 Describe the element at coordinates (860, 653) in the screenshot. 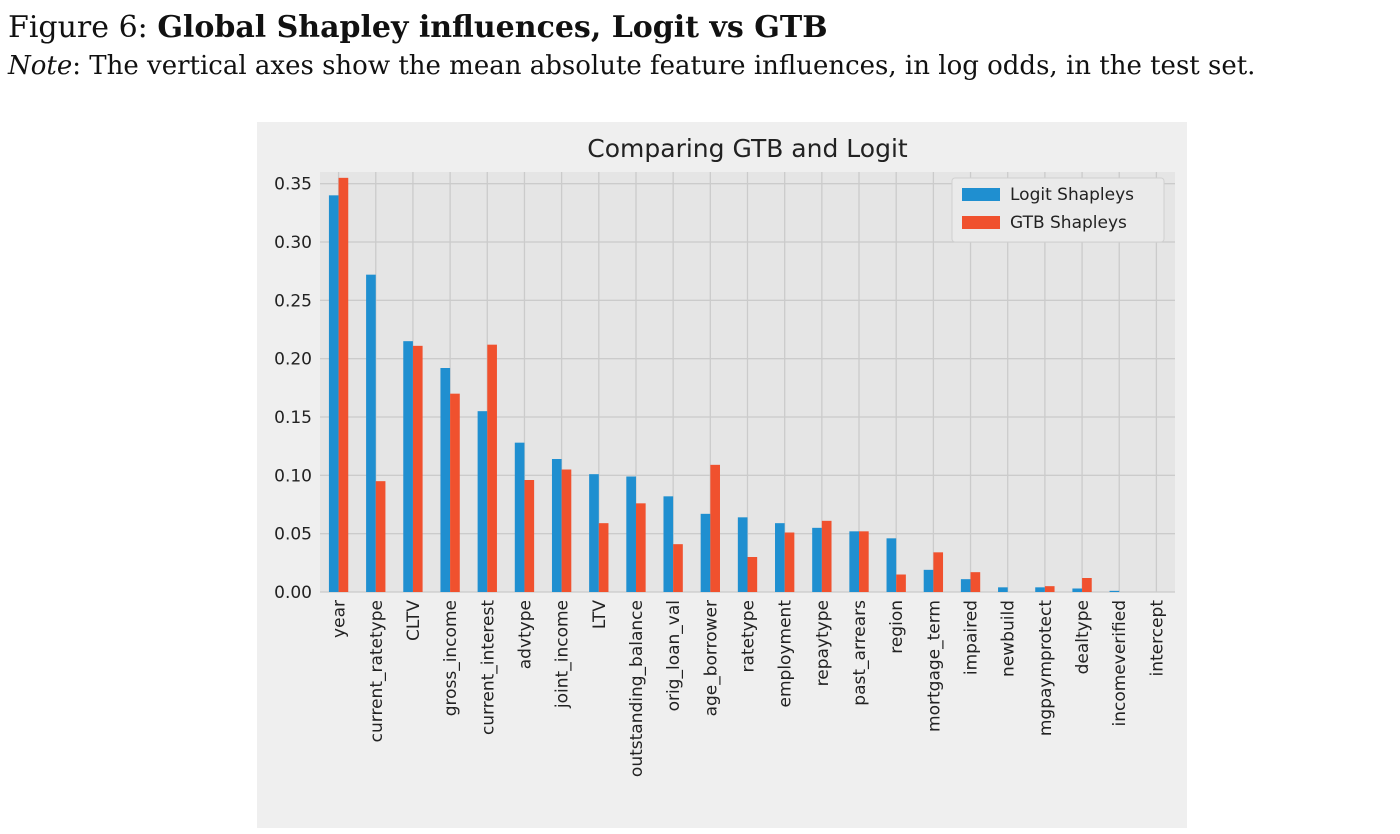

I see `x-tick-label: past_arrears` at that location.